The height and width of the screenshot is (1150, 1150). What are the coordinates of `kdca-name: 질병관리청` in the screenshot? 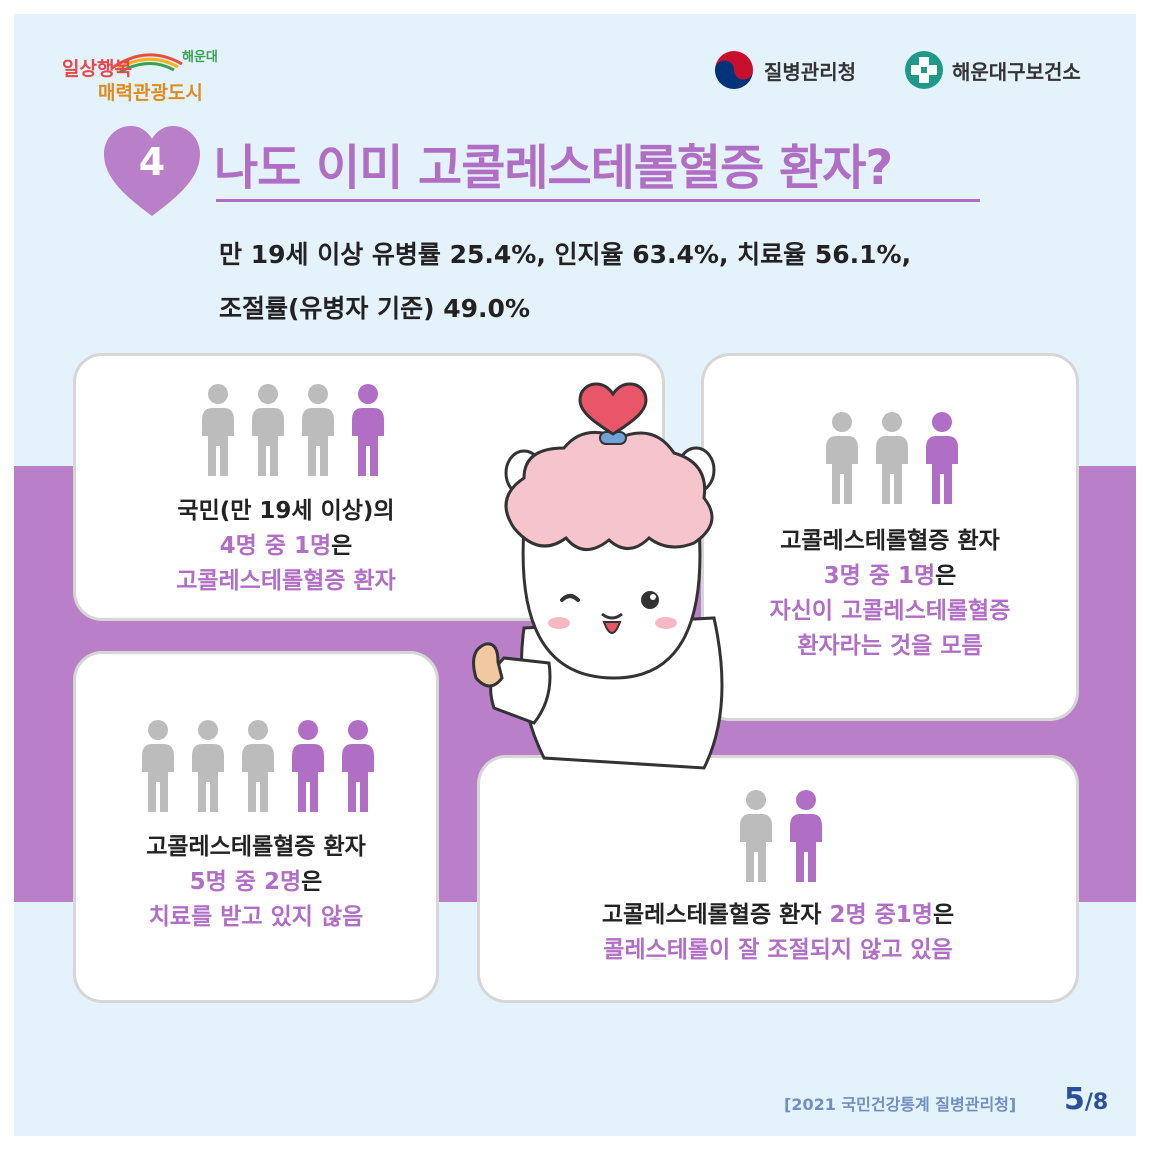 It's located at (810, 71).